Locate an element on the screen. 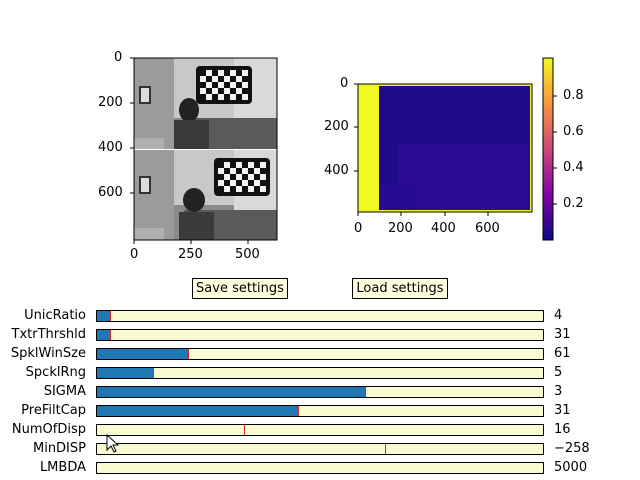 The image size is (640, 480). colorbar-tick-0.2: 0.2 is located at coordinates (573, 203).